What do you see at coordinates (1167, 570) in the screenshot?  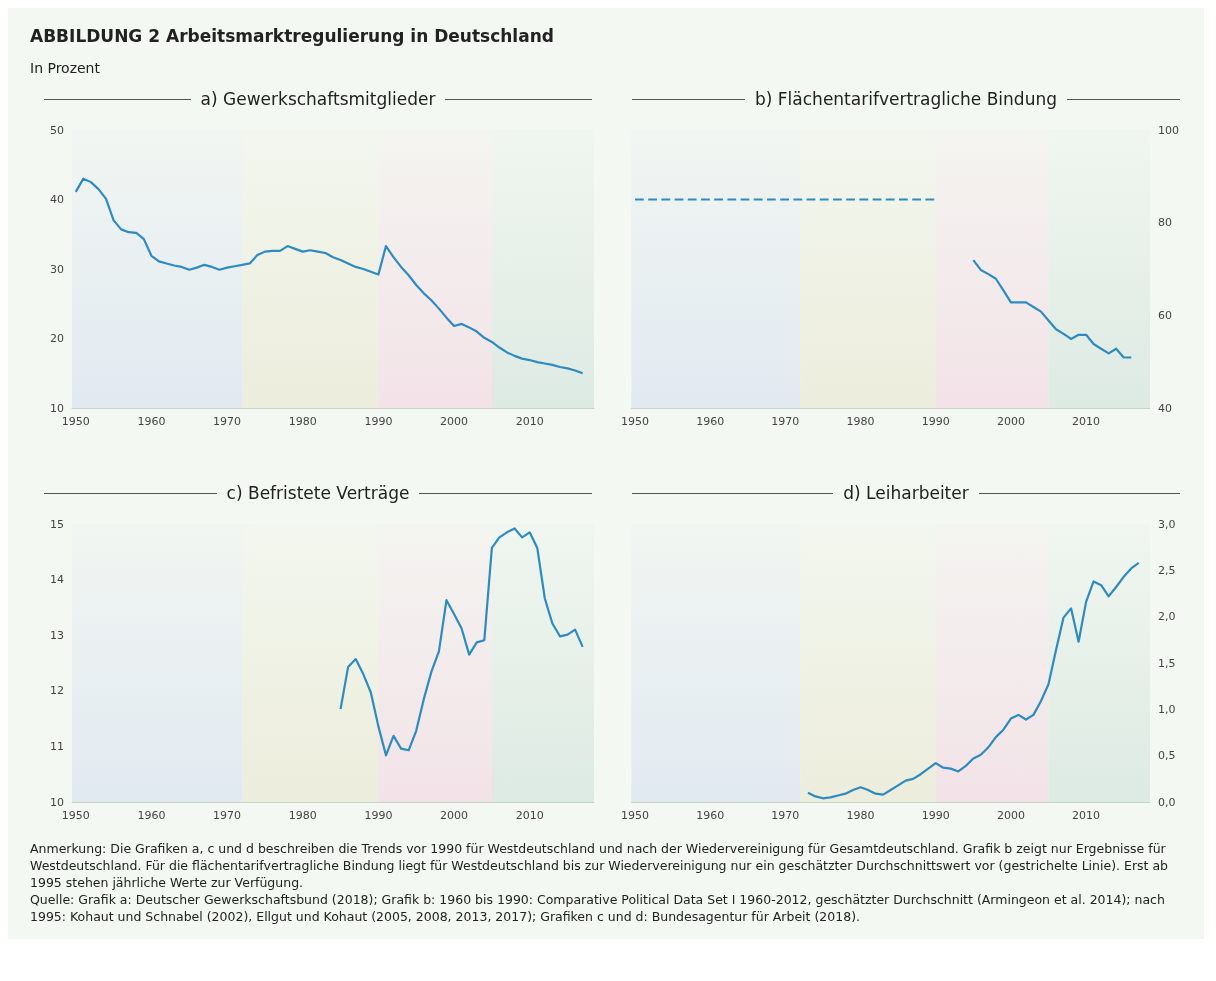 I see `y2-tick-label: 2,5` at bounding box center [1167, 570].